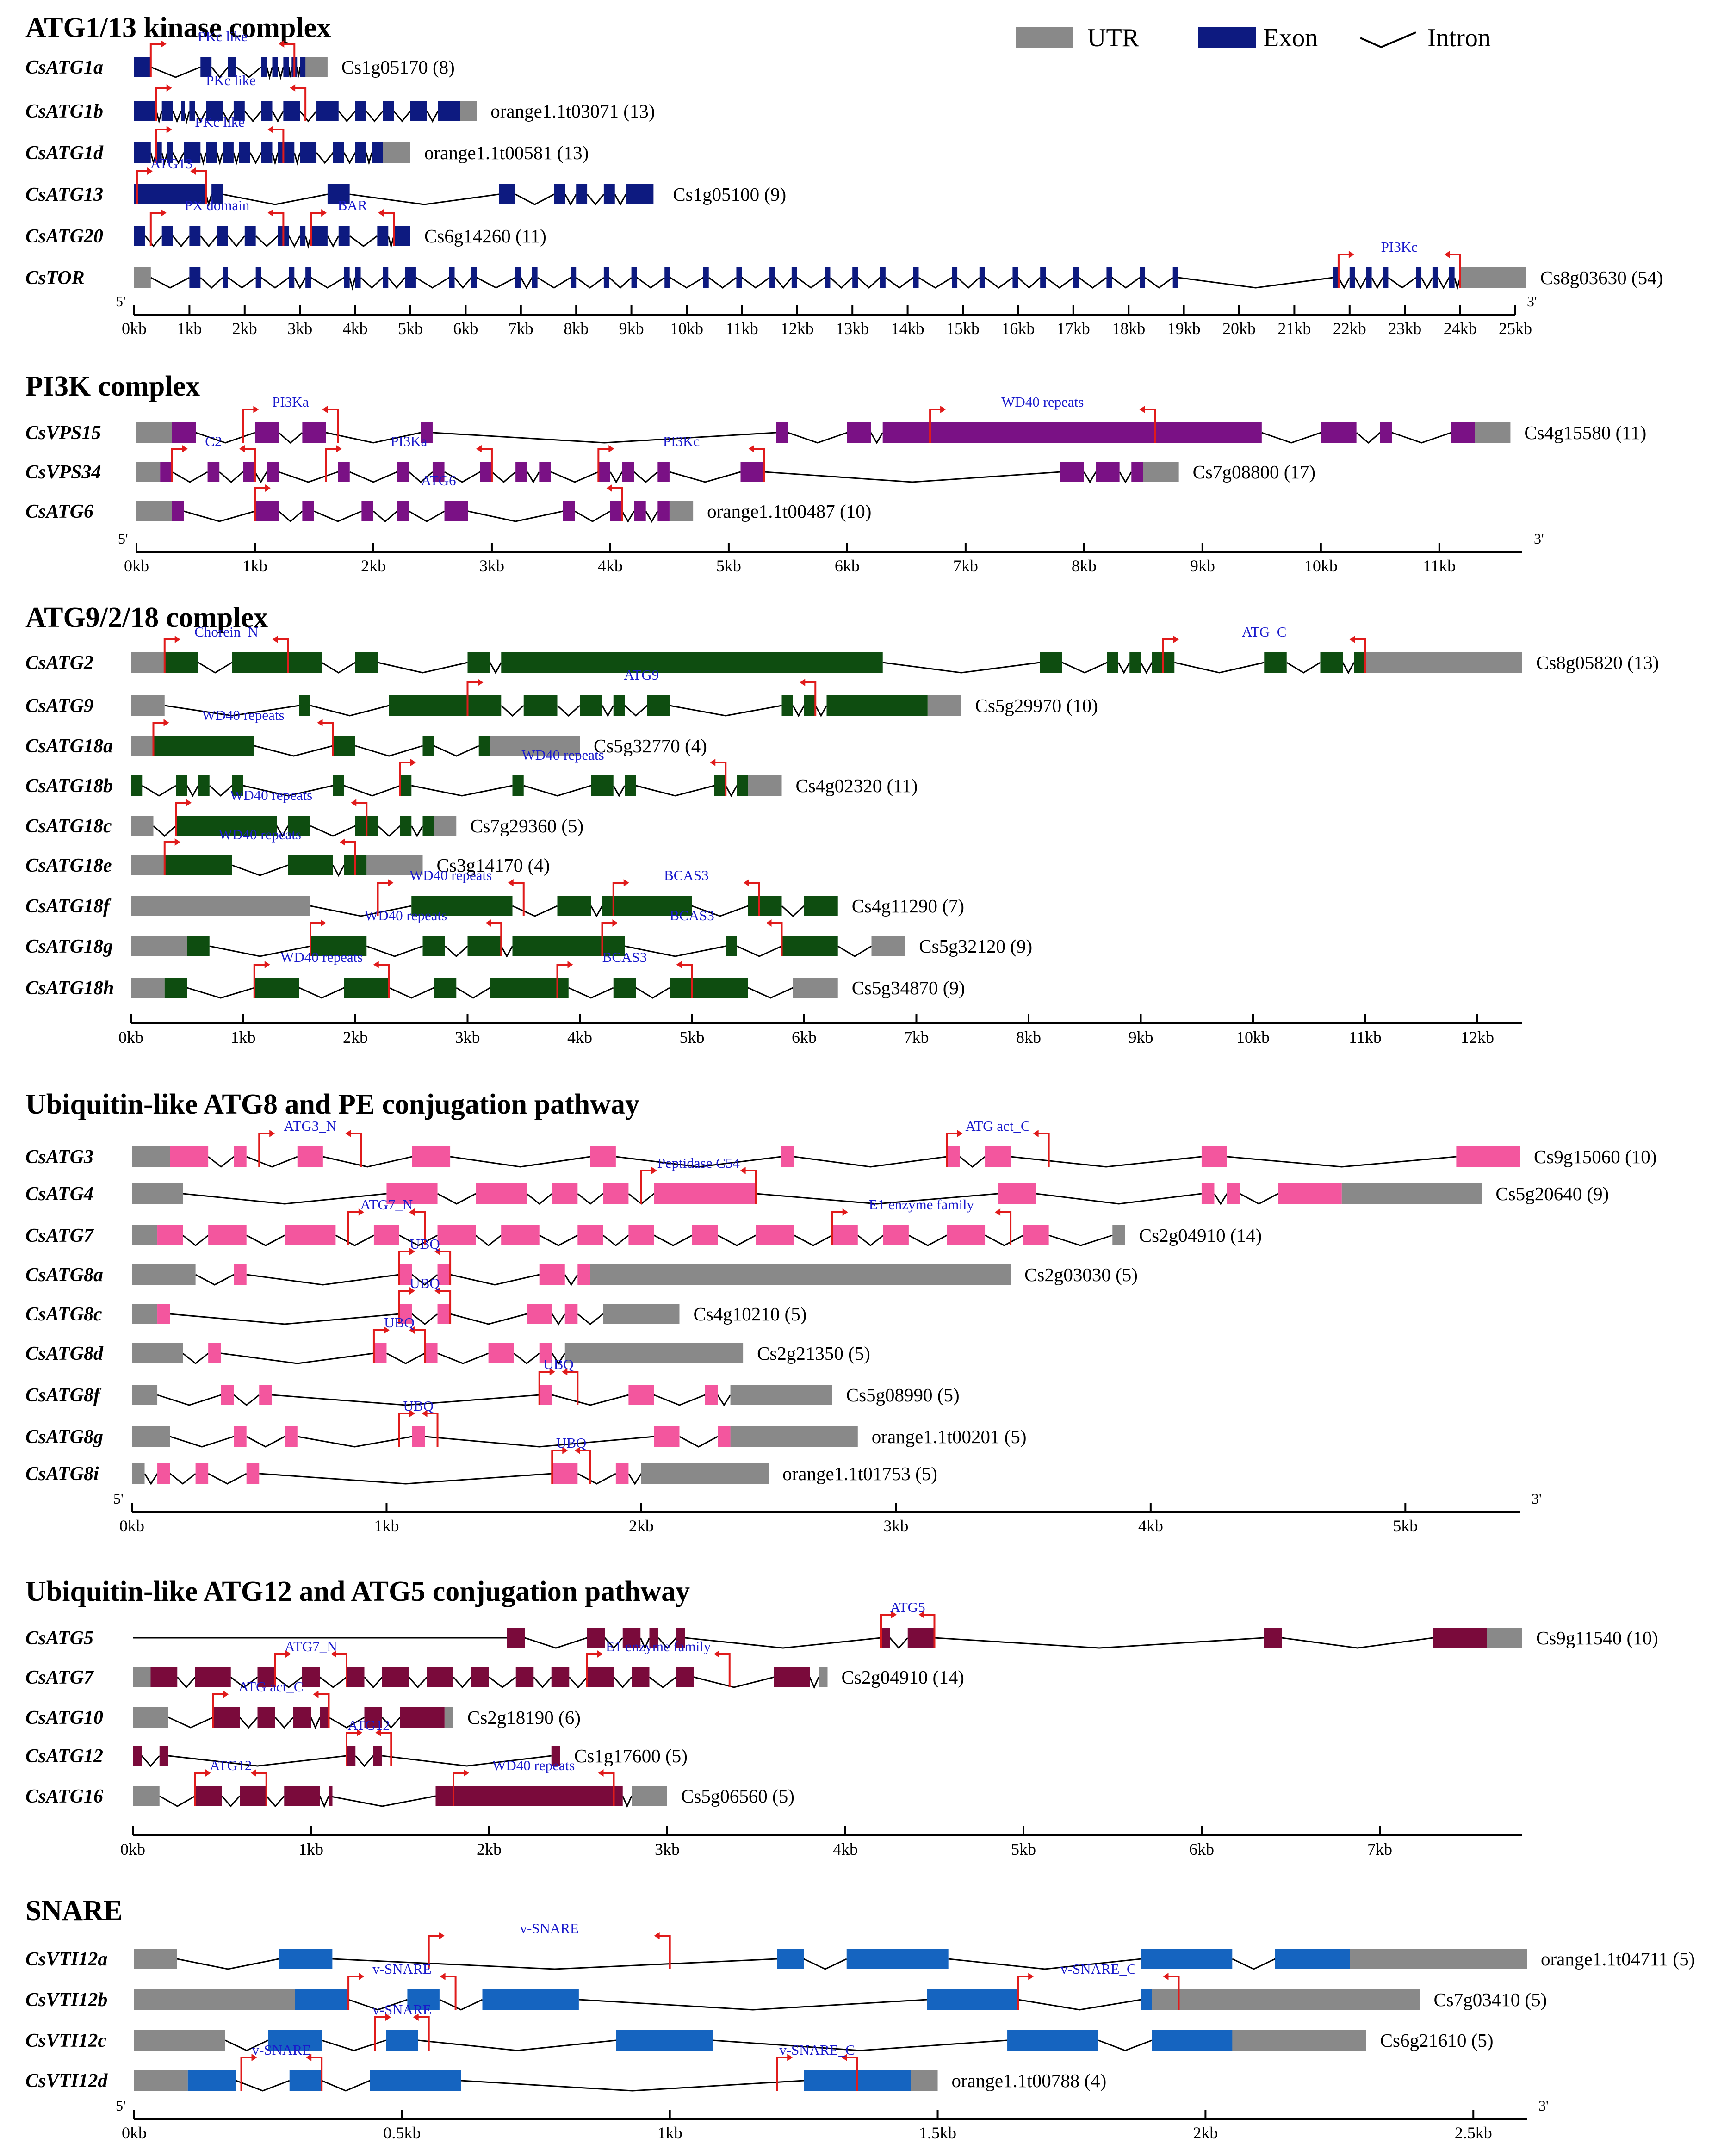  I want to click on domain-label: PKc like, so click(220, 122).